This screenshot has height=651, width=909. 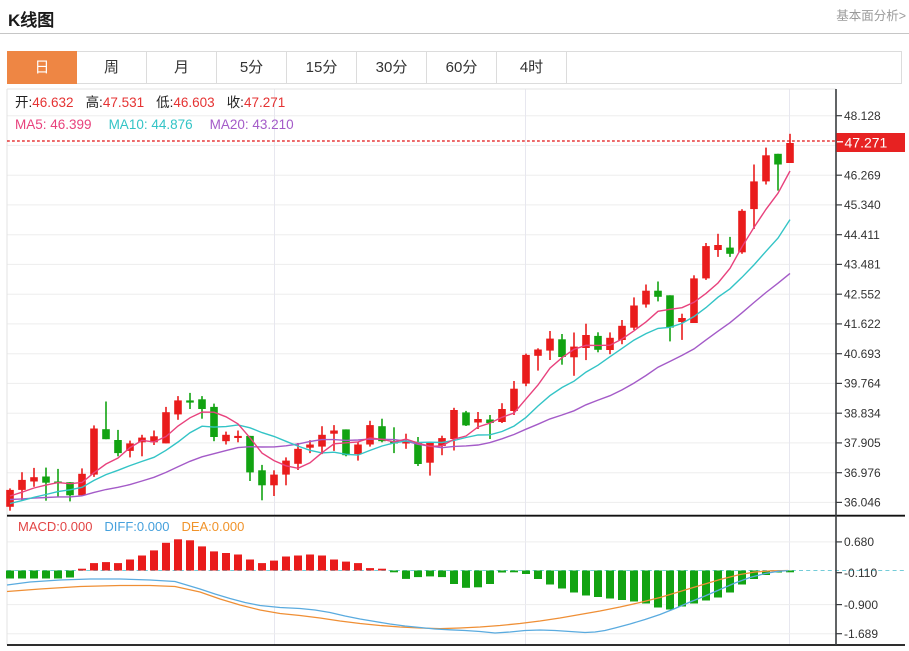 What do you see at coordinates (862, 175) in the screenshot?
I see `svg-text: 46.269` at bounding box center [862, 175].